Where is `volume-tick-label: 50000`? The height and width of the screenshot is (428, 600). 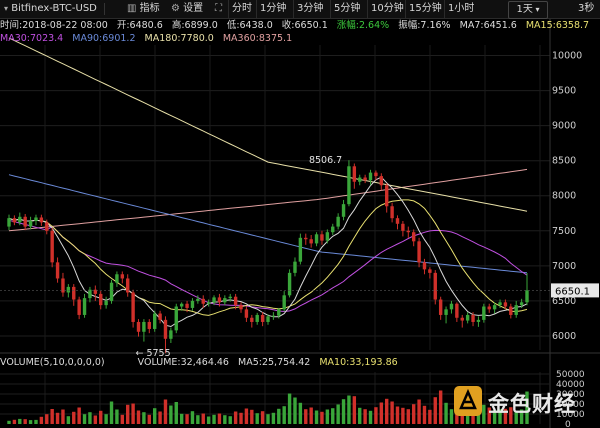 volume-tick-label: 50000 is located at coordinates (570, 375).